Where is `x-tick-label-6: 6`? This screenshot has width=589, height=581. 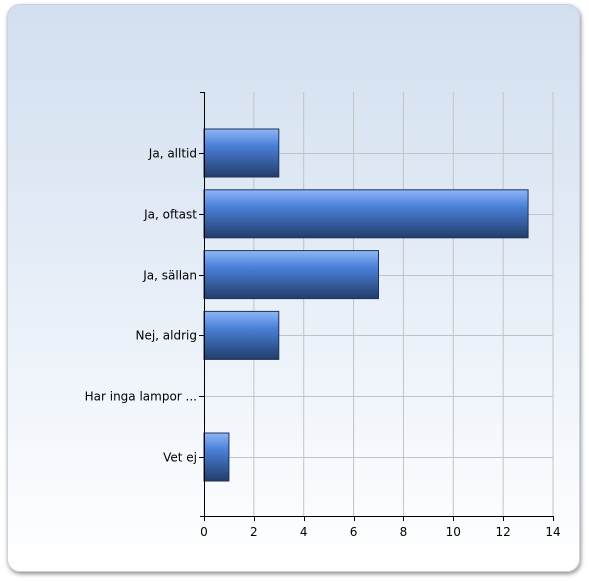
x-tick-label-6: 6 is located at coordinates (354, 532).